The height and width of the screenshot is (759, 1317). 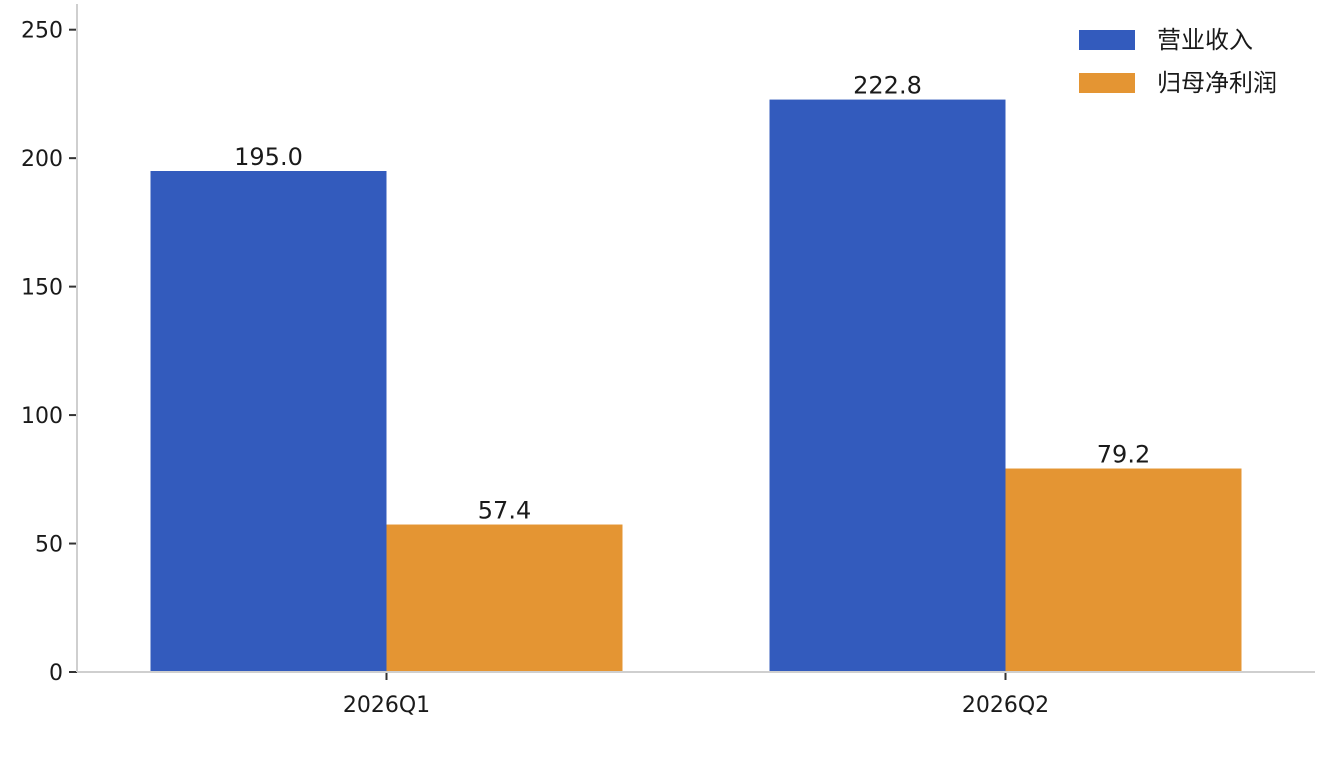 I want to click on data-label: 79.2, so click(x=1123, y=455).